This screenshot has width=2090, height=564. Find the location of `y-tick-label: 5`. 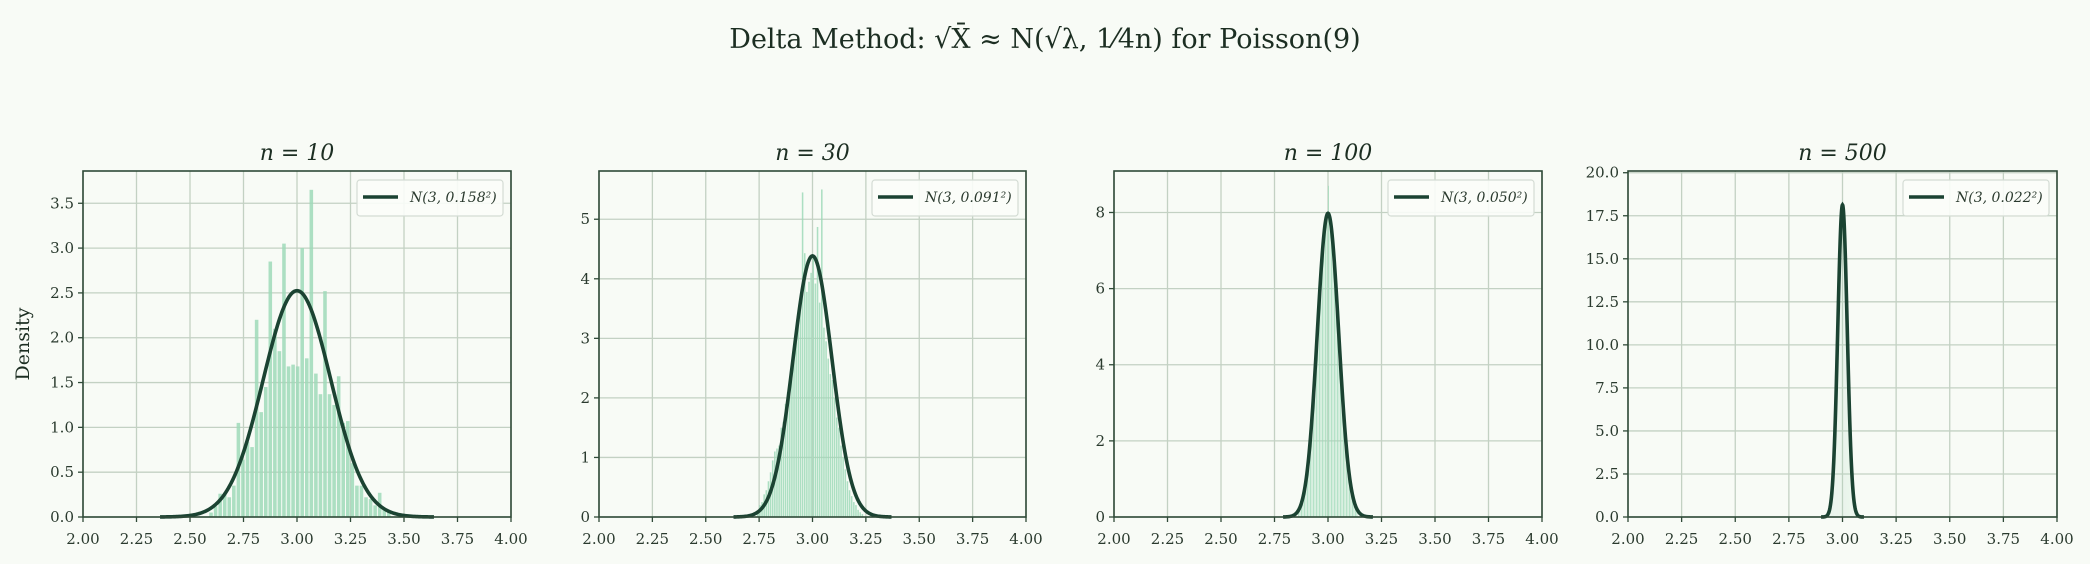

y-tick-label: 5 is located at coordinates (585, 219).